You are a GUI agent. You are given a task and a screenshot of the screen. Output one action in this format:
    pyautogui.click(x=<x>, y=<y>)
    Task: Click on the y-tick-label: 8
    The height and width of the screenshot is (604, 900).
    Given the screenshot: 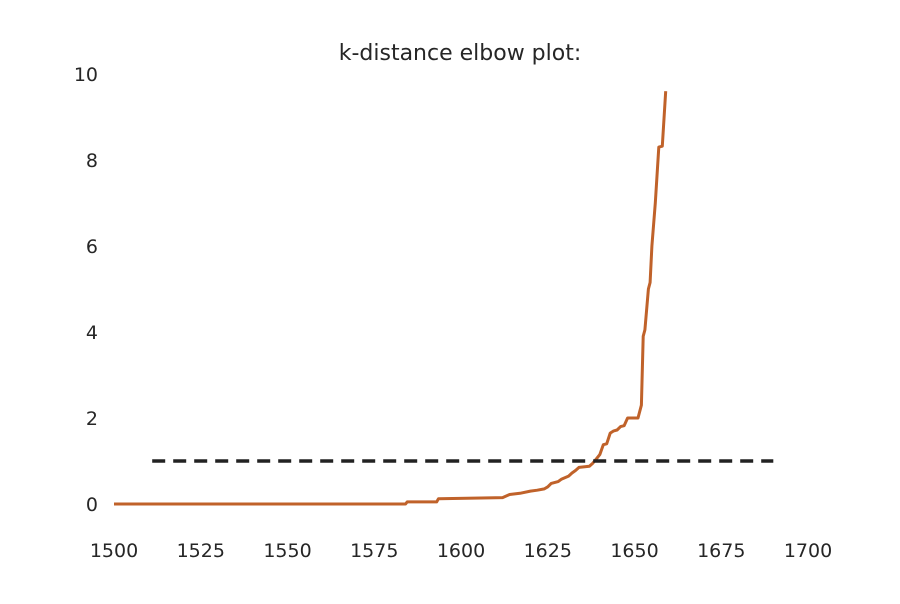 What is the action you would take?
    pyautogui.click(x=92, y=161)
    